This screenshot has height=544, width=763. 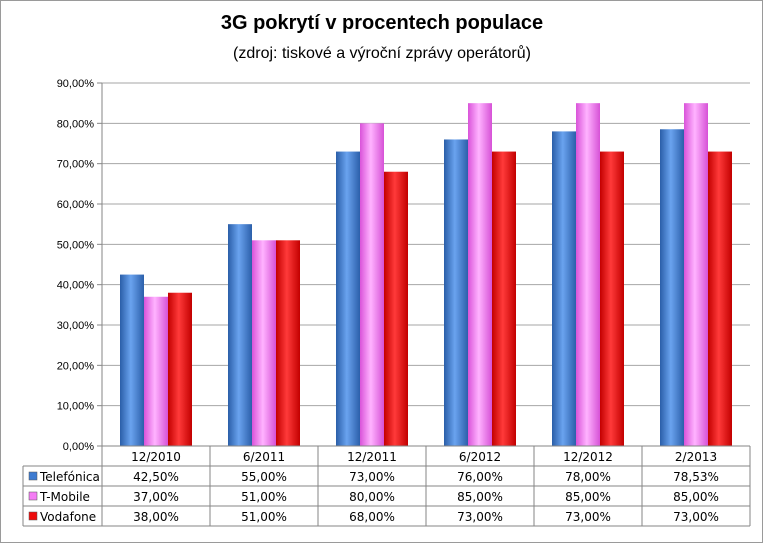 I want to click on x-tick-label: 12/2012, so click(x=588, y=457).